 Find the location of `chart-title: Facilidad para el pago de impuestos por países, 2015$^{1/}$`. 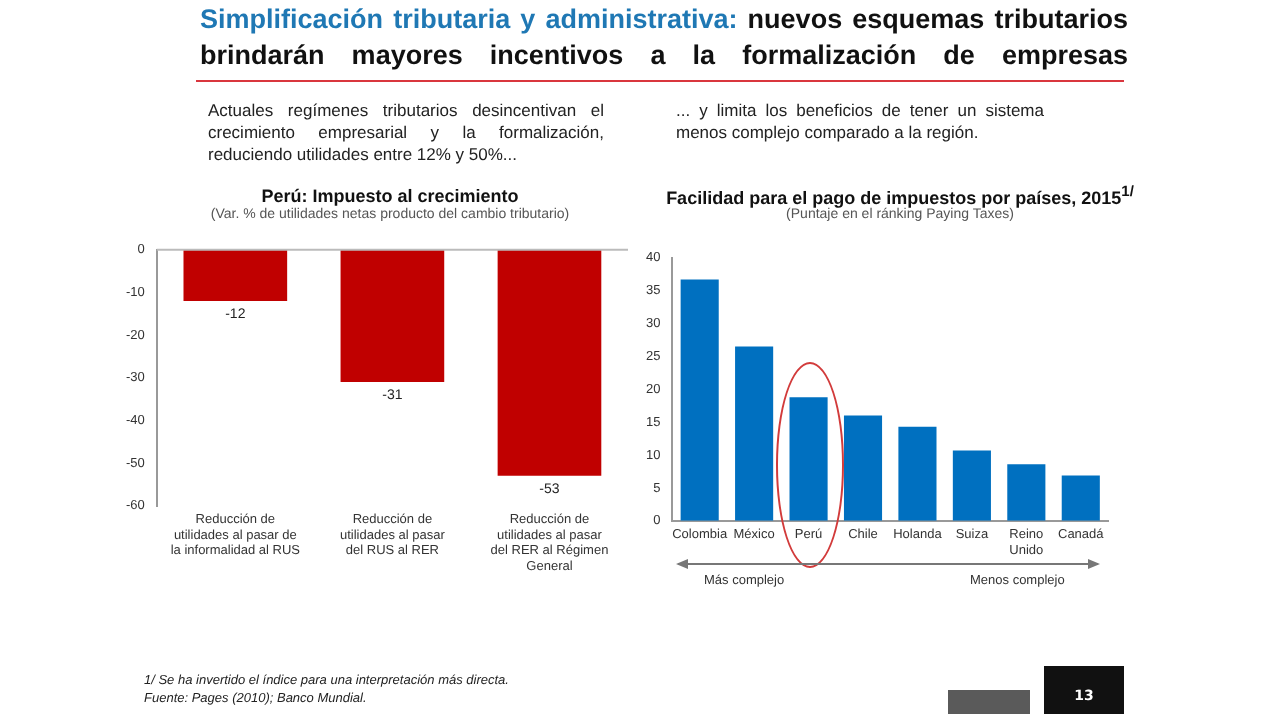

chart-title: Facilidad para el pago de impuestos por países, 2015$^{1/}$ is located at coordinates (900, 195).